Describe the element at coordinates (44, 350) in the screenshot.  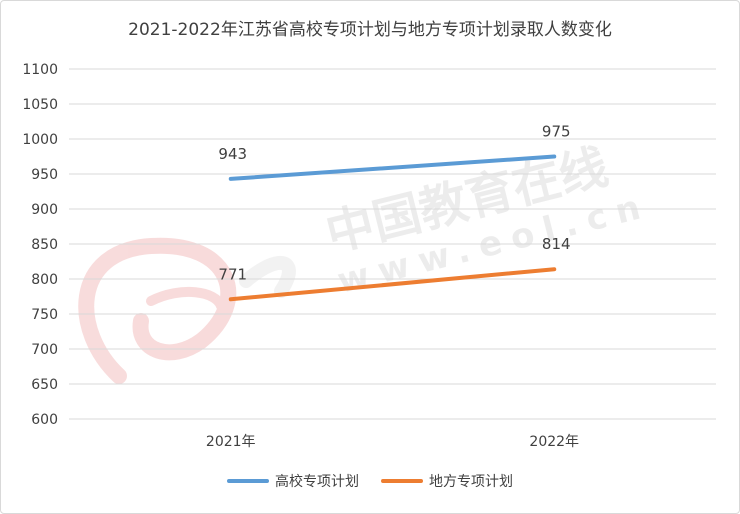
I see `y-tick-label-700: 700` at that location.